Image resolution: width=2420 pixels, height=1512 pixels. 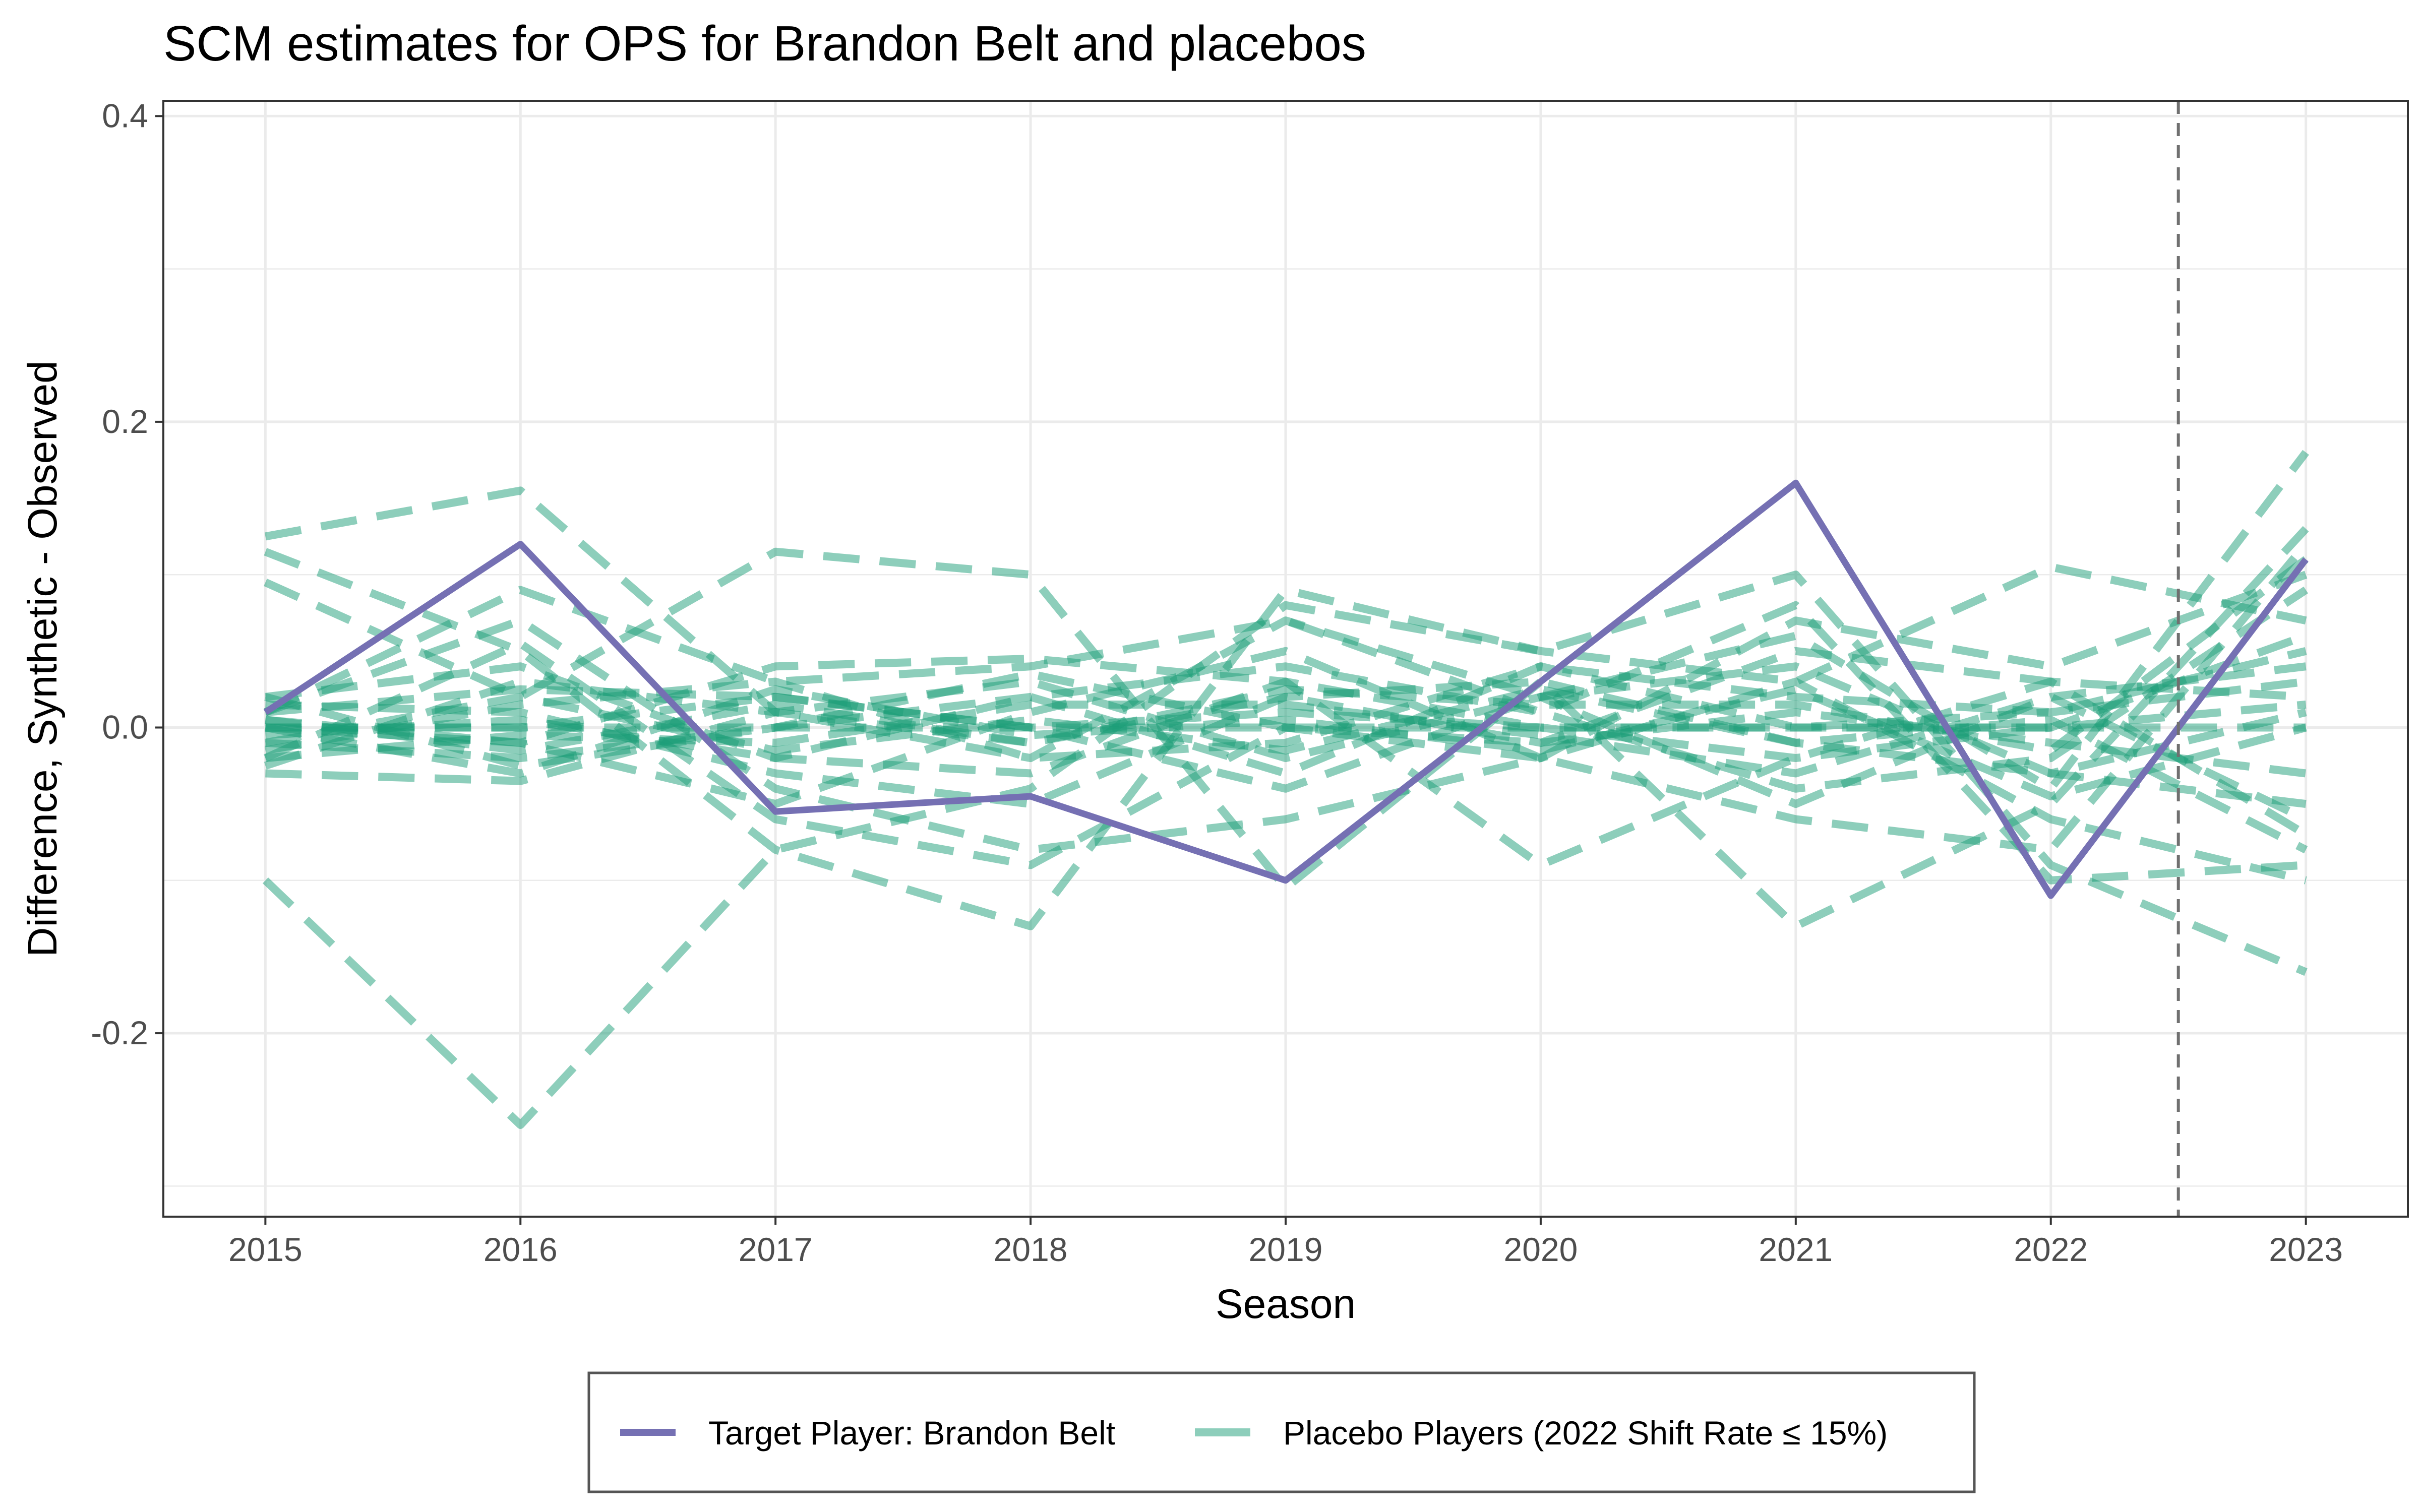 I want to click on x-axis-title: Season, so click(x=1286, y=1304).